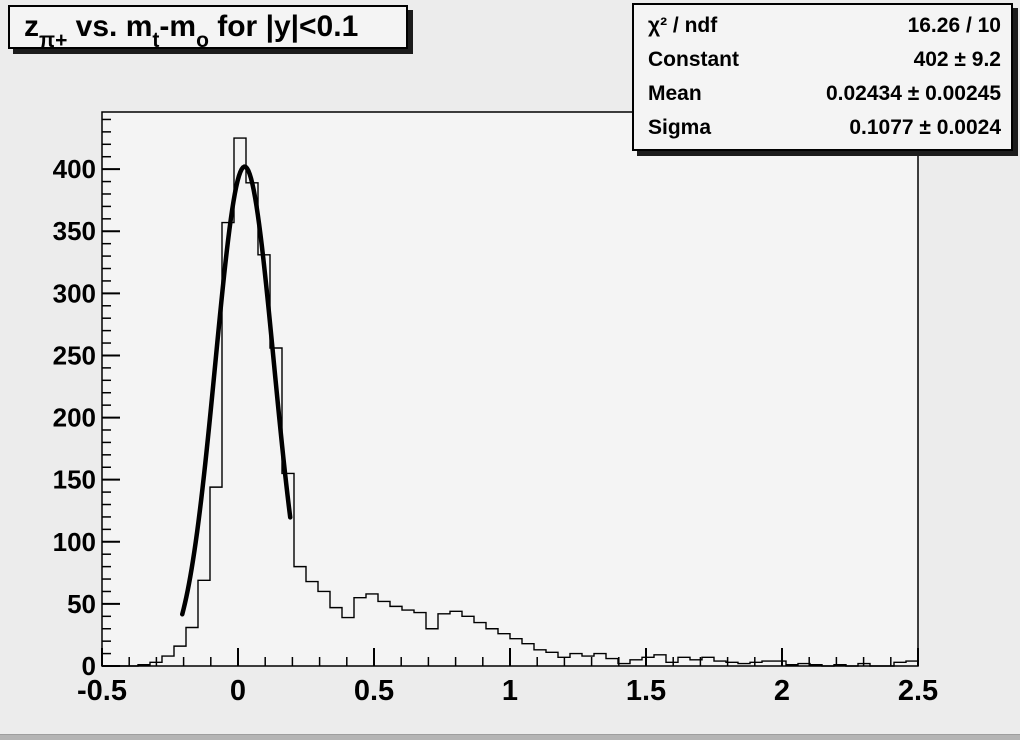  What do you see at coordinates (954, 25) in the screenshot?
I see `stat-value: 16.26 / 10` at bounding box center [954, 25].